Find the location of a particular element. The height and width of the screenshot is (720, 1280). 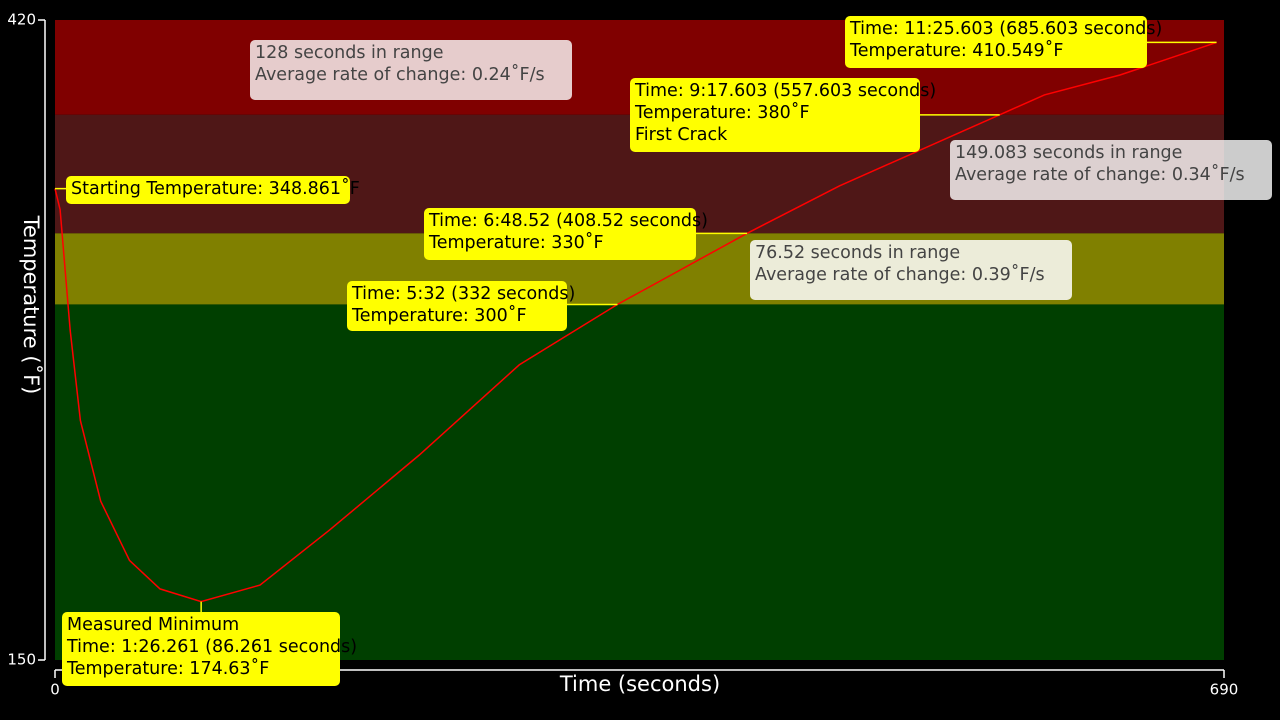

x-tick-label: 690 is located at coordinates (1224, 690).